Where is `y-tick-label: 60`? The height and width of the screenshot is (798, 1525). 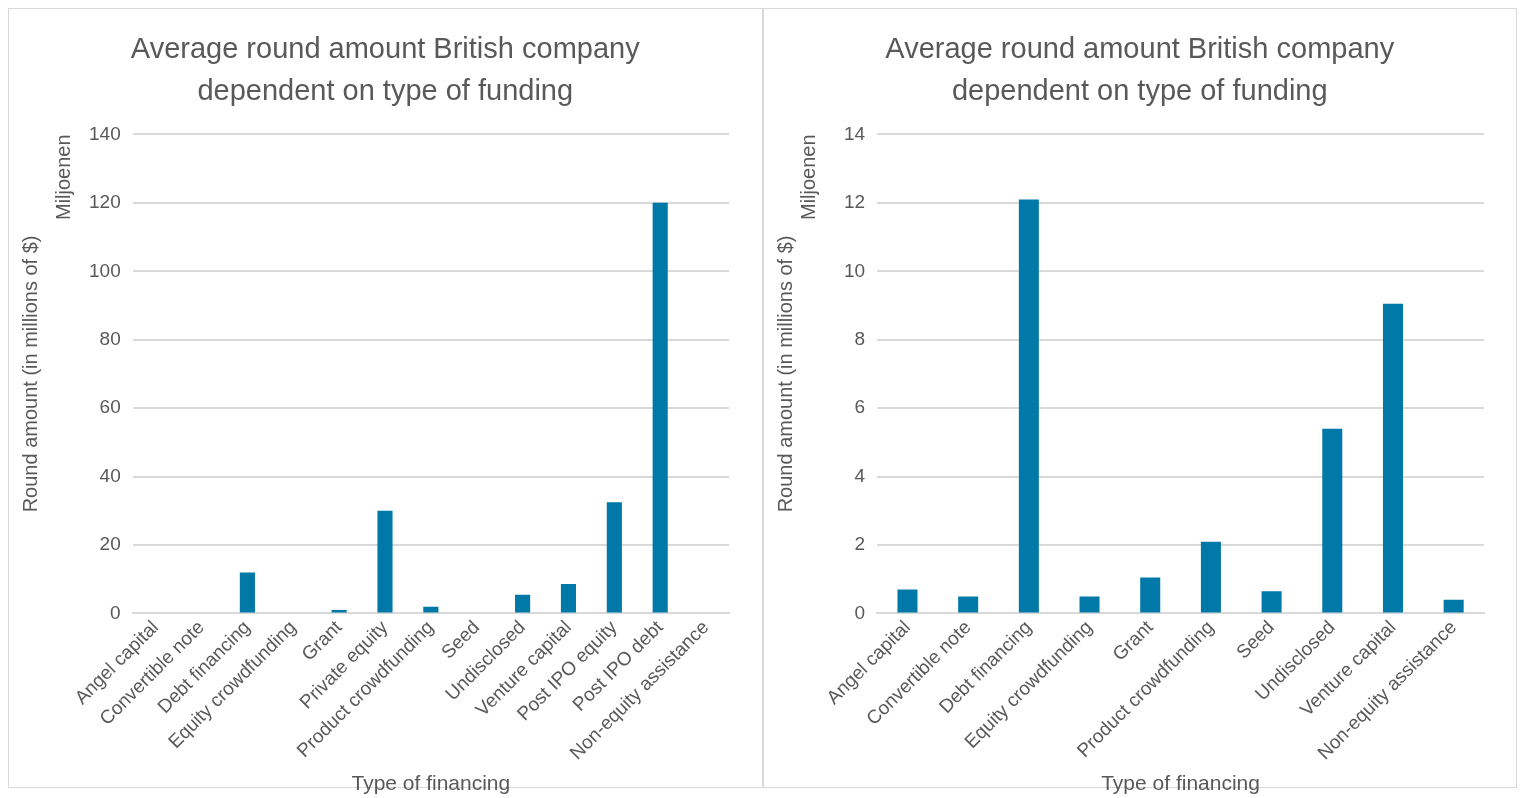
y-tick-label: 60 is located at coordinates (110, 407).